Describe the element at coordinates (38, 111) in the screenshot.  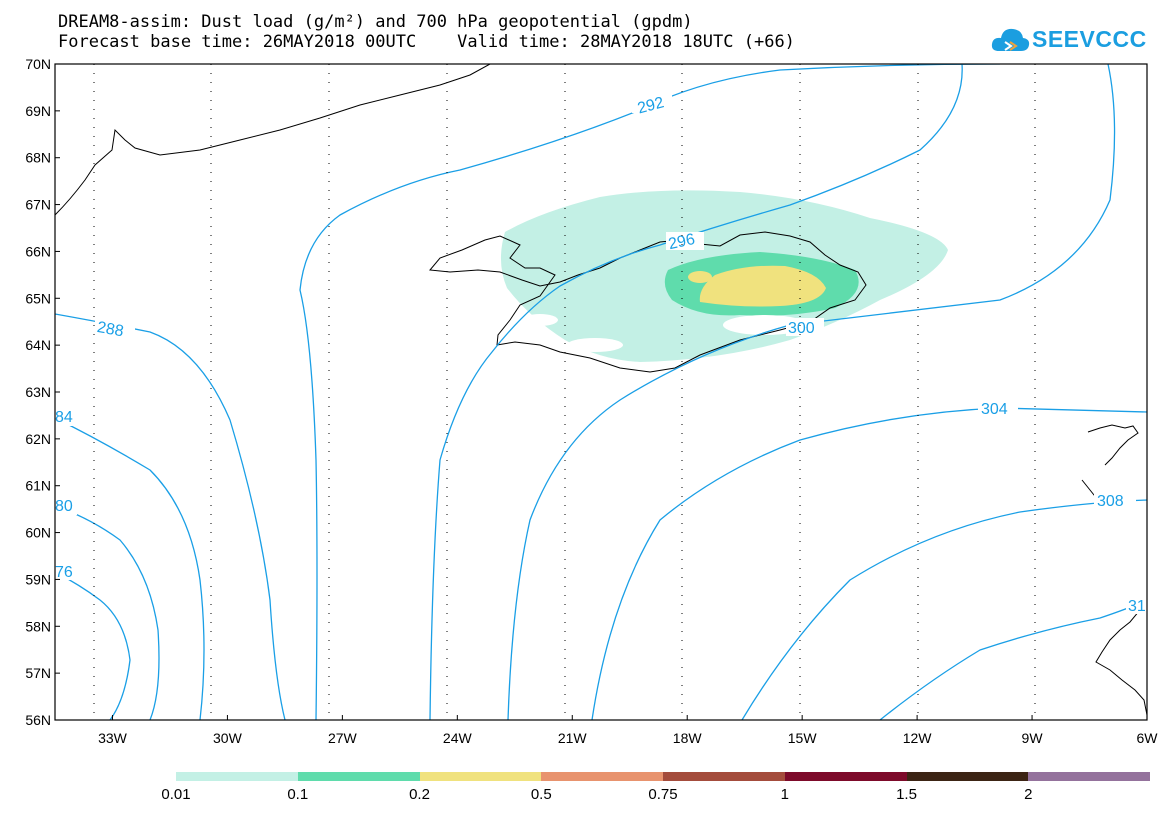
I see `lat-tick-label: 69N` at that location.